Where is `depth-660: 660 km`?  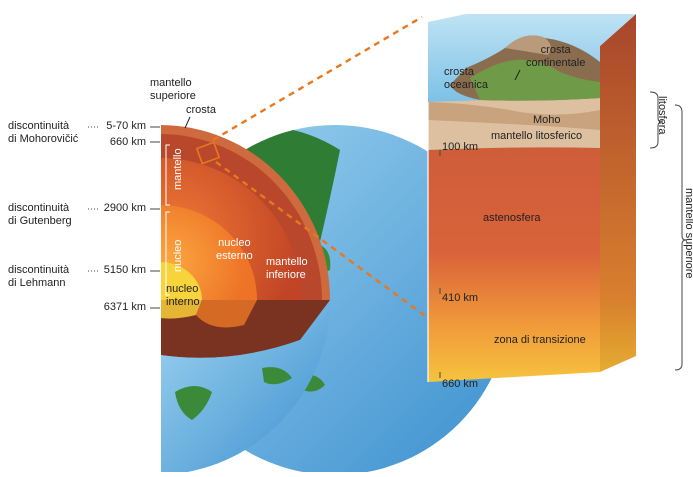
depth-660: 660 km is located at coordinates (127, 142).